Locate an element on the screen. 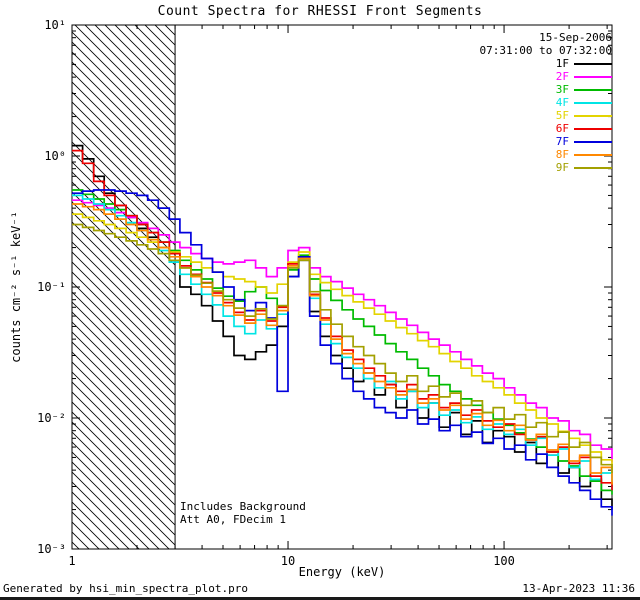  legend-series-label: 9F is located at coordinates (562, 167).